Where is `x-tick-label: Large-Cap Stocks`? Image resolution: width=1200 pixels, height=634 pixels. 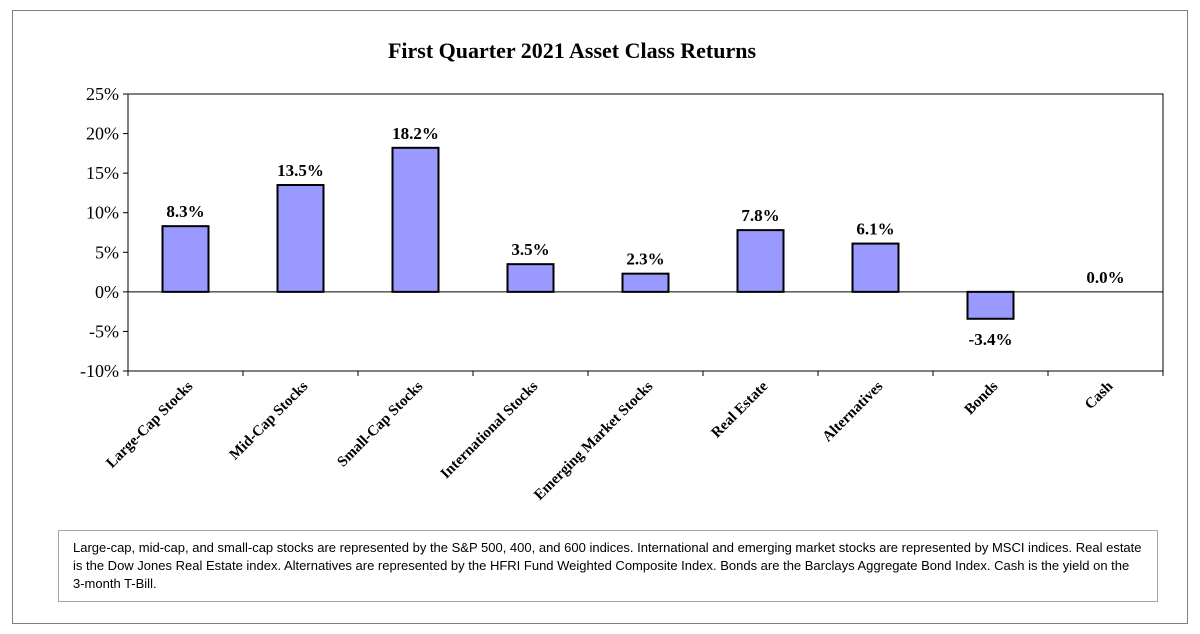
x-tick-label: Large-Cap Stocks is located at coordinates (149, 424).